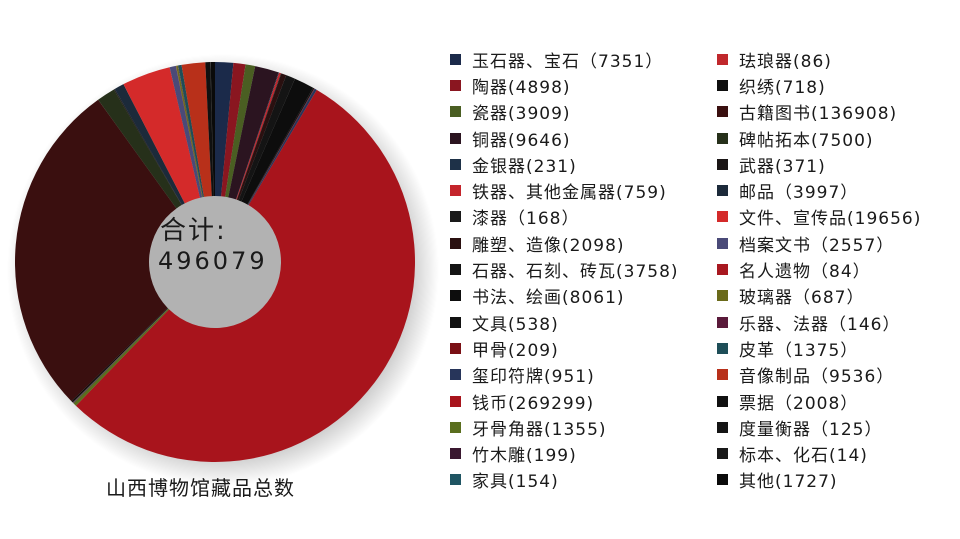 Image resolution: width=960 pixels, height=539 pixels. Describe the element at coordinates (811, 429) in the screenshot. I see `legend-label: 度量衡器（125）` at that location.